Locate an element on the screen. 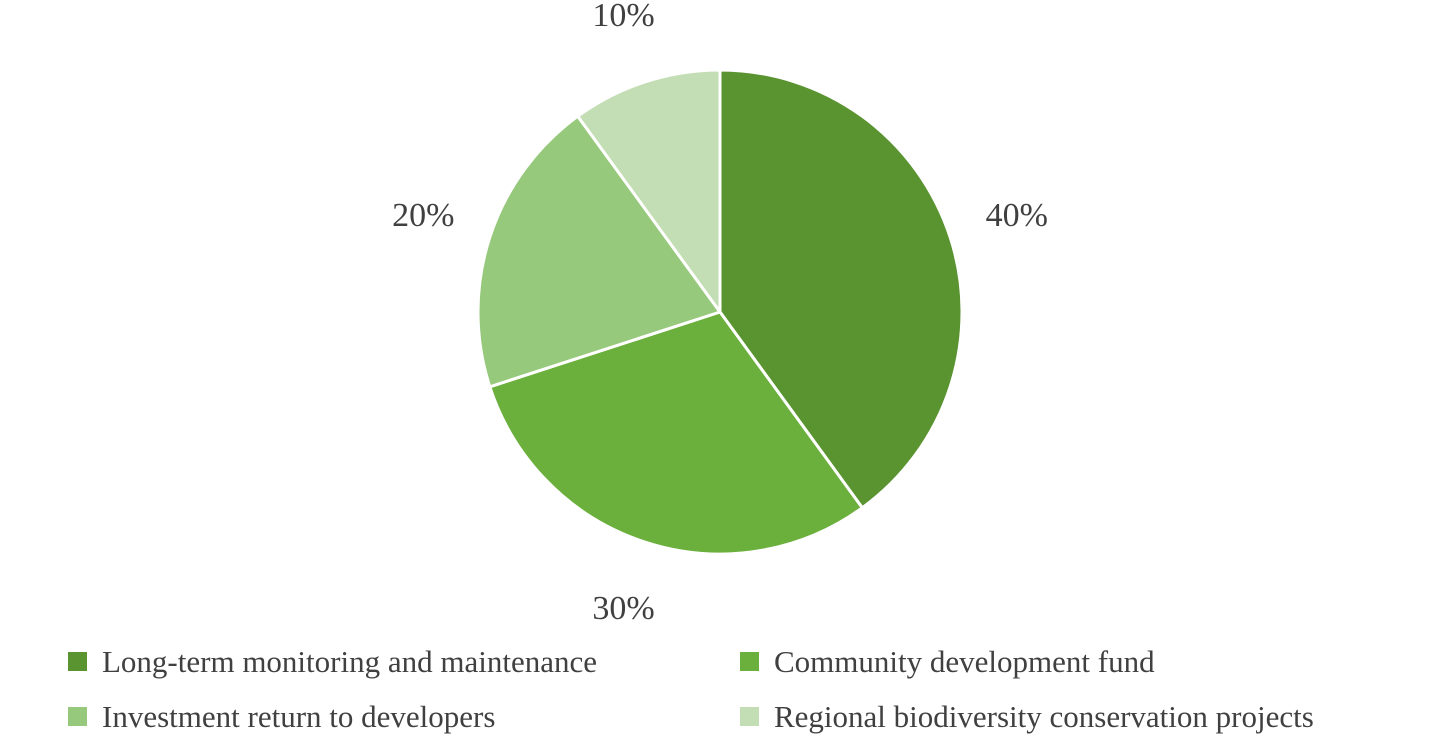 The image size is (1434, 756). legend-label: Investment return to developers is located at coordinates (299, 716).